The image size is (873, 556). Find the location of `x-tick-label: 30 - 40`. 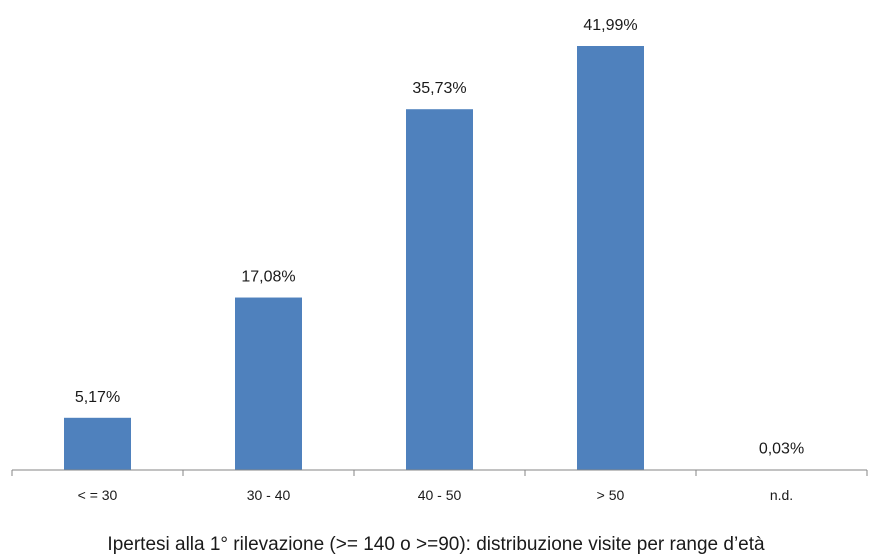

x-tick-label: 30 - 40 is located at coordinates (269, 495).